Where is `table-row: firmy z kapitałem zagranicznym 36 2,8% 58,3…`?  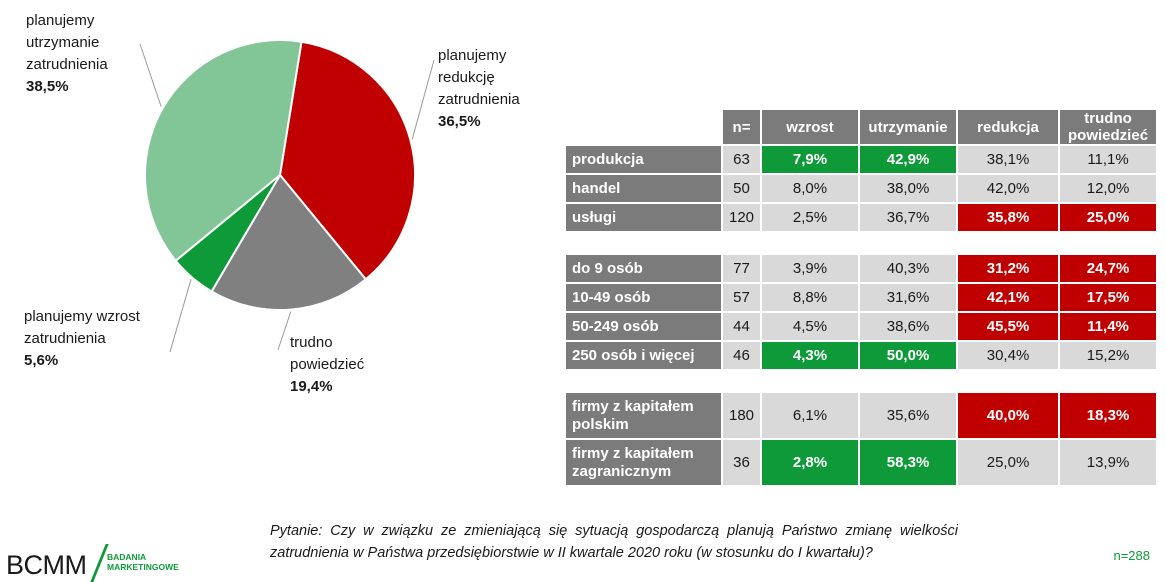 table-row: firmy z kapitałem zagranicznym 36 2,8% 58,3… is located at coordinates (861, 462).